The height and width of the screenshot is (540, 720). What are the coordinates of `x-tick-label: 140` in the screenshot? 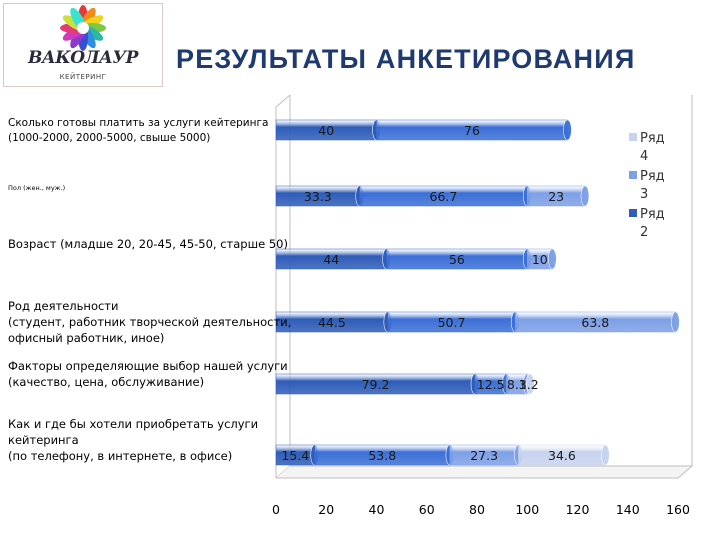 It's located at (628, 509).